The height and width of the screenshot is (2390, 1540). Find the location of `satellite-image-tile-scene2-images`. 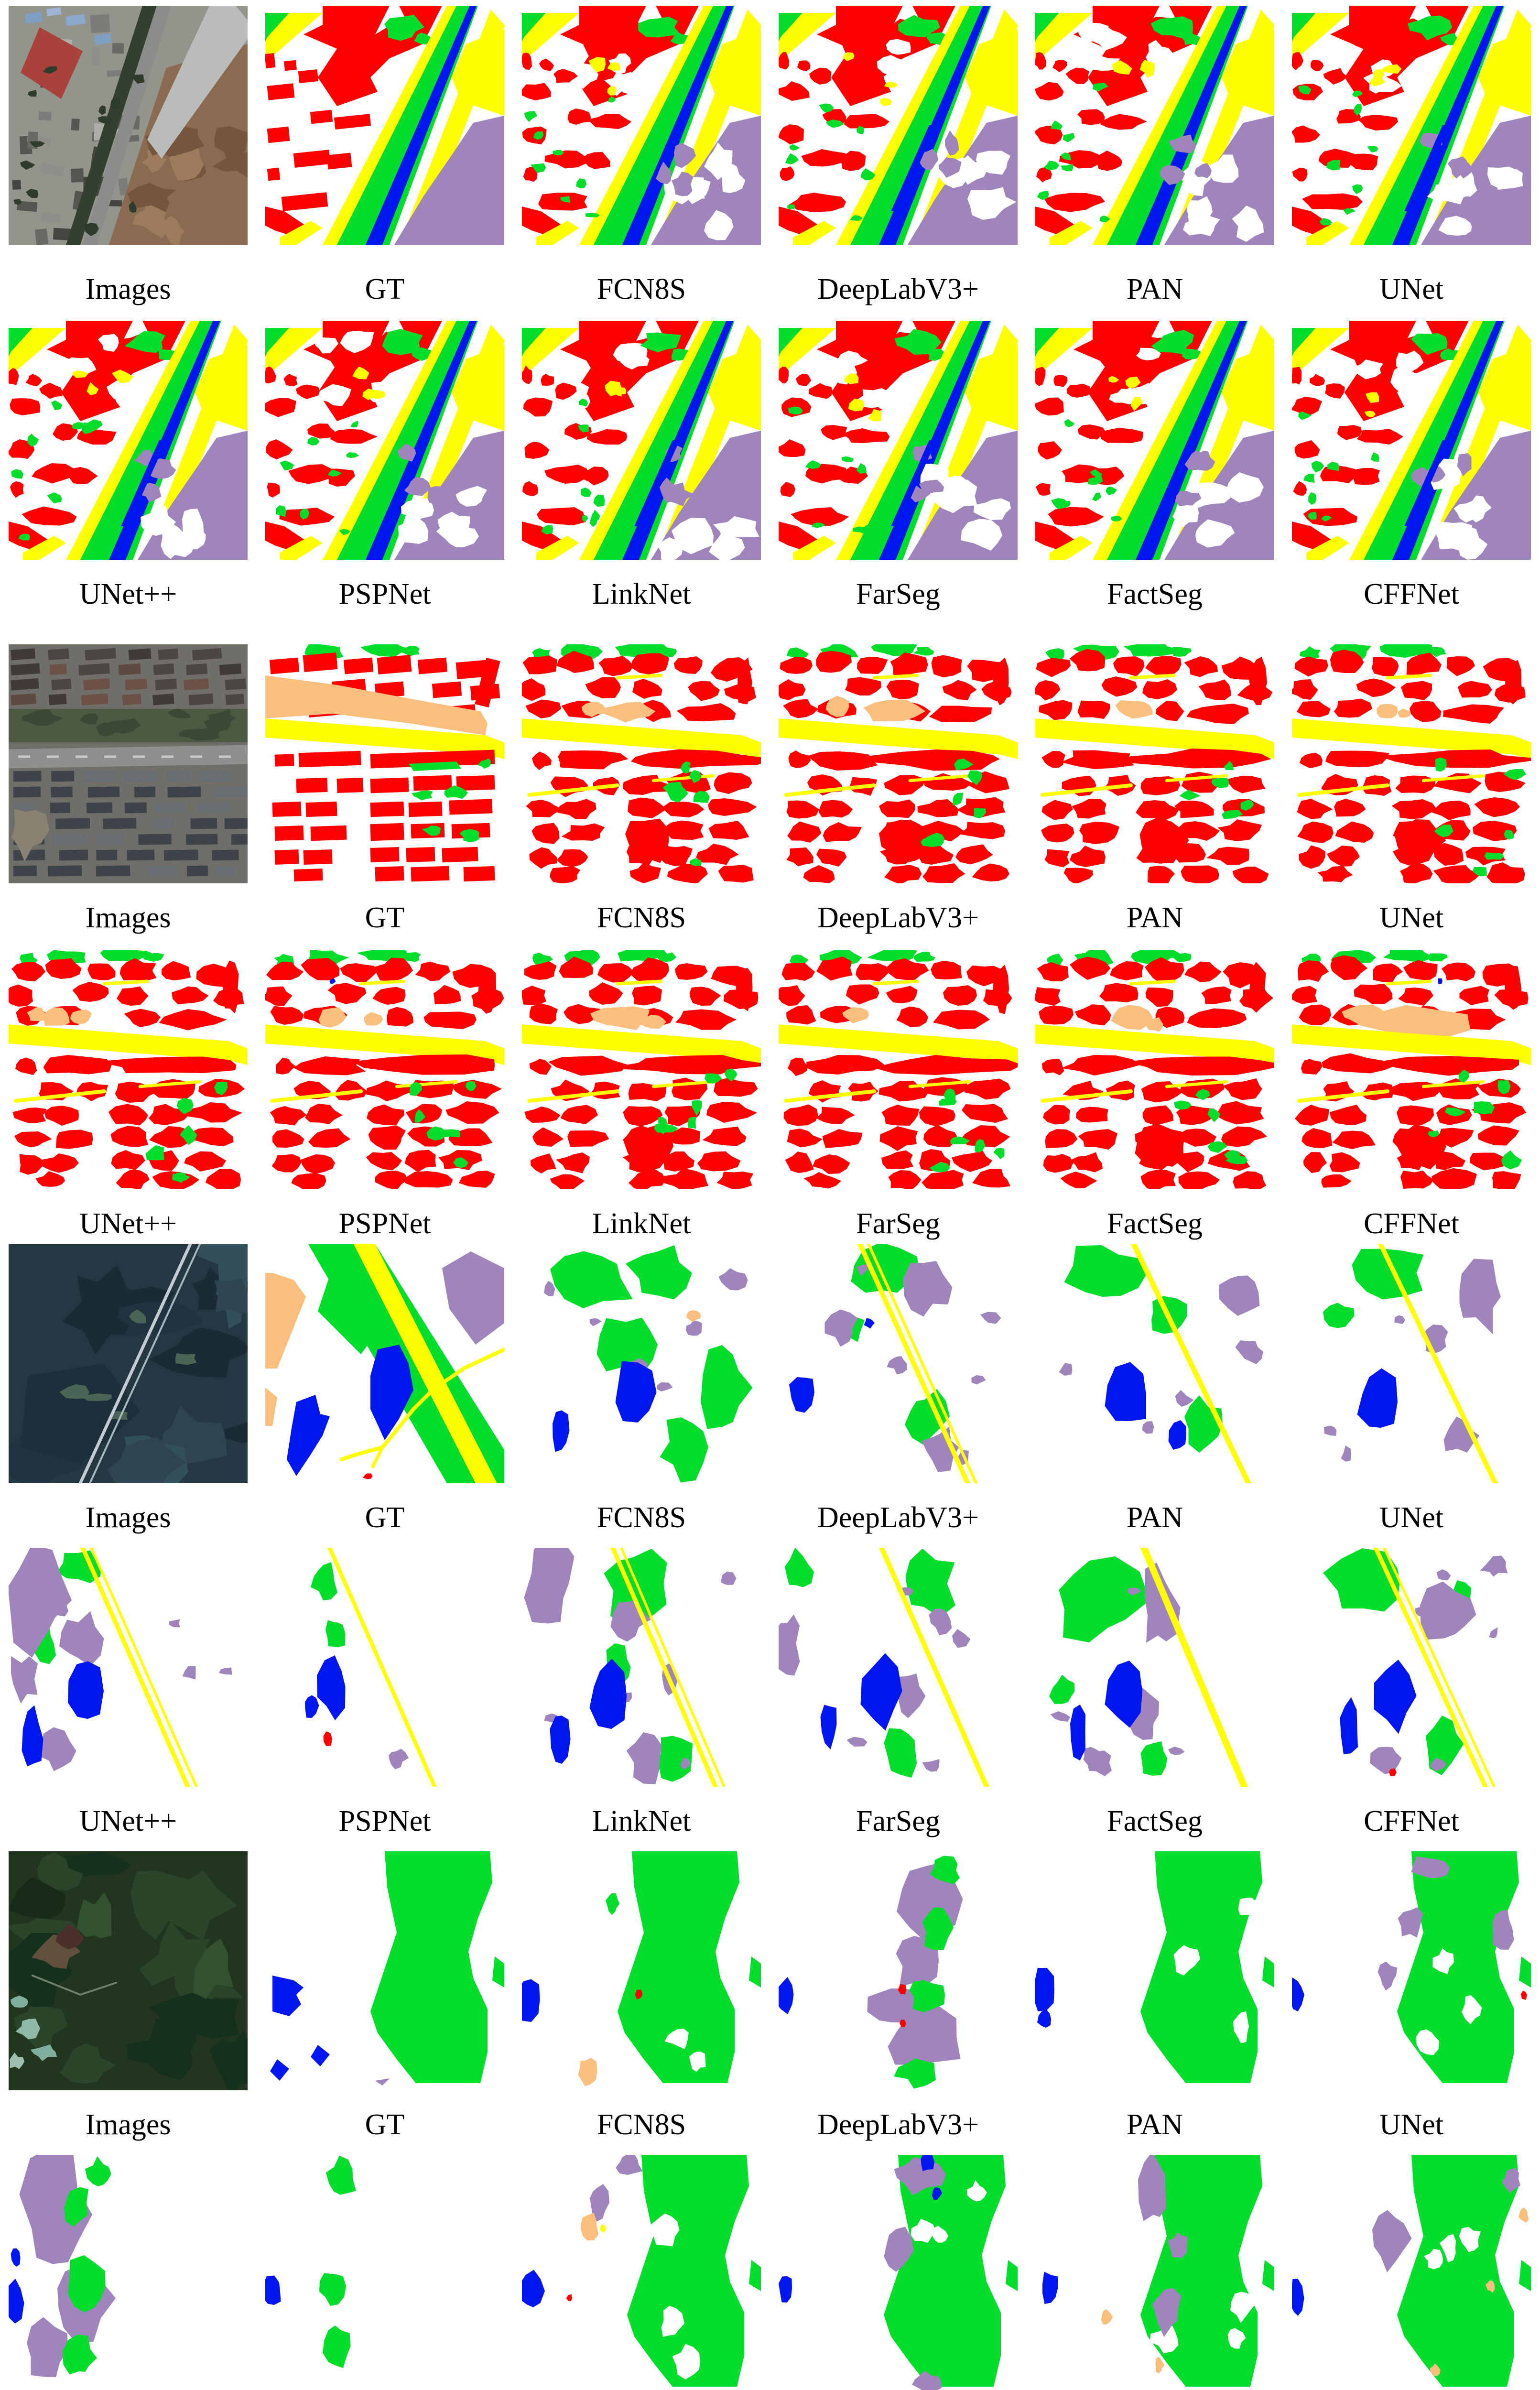

satellite-image-tile-scene2-images is located at coordinates (128, 763).